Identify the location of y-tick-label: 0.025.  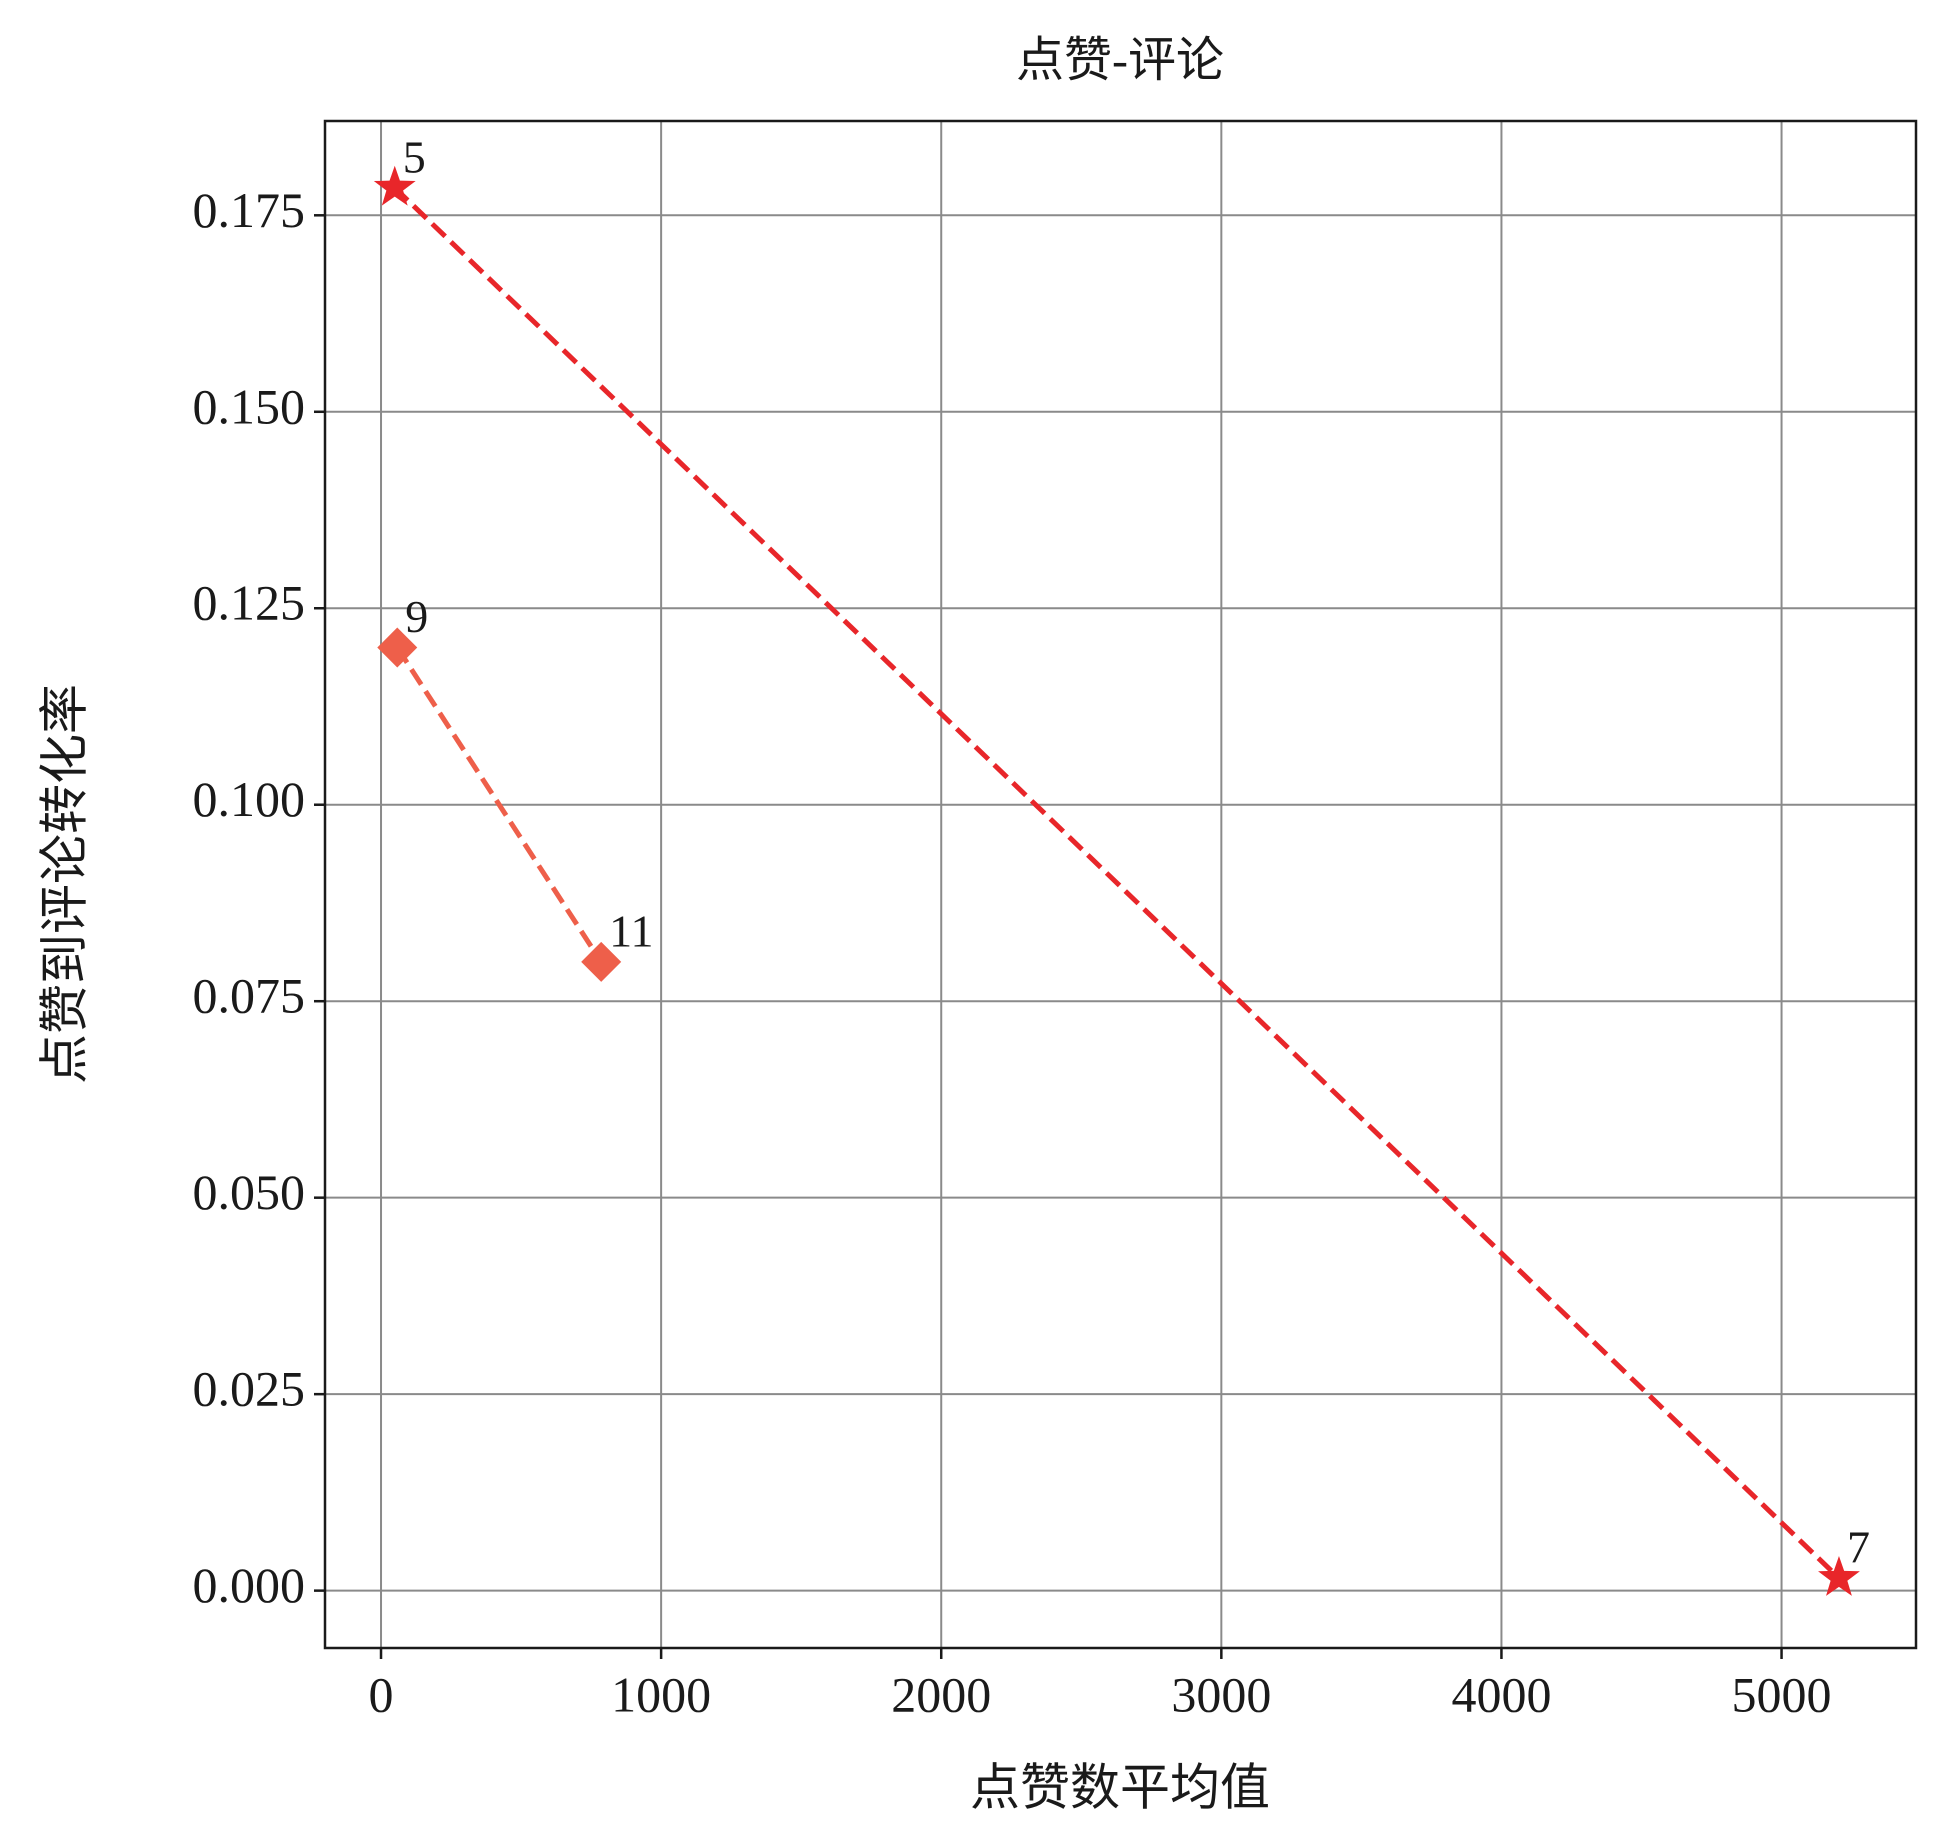
(249, 1389).